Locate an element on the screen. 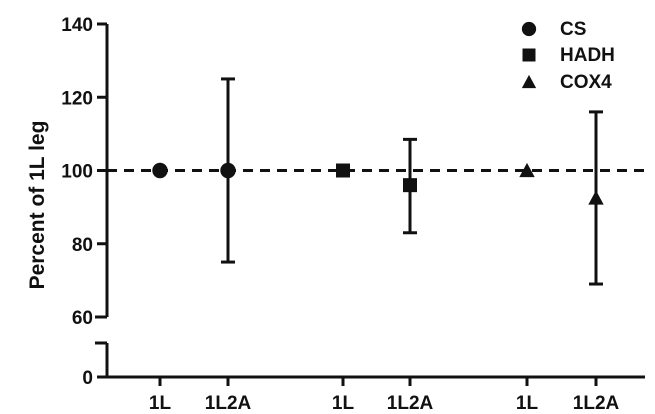  point-cox4-1l-marker is located at coordinates (527, 170).